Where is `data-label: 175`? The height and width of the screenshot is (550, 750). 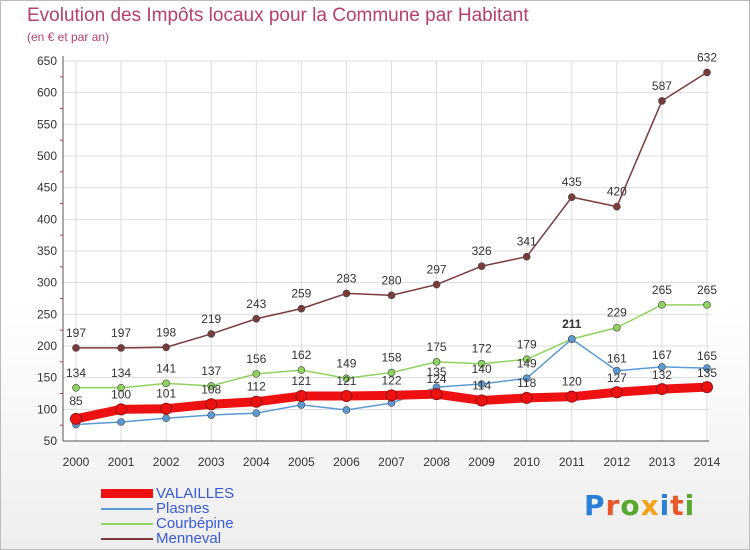 data-label: 175 is located at coordinates (437, 347).